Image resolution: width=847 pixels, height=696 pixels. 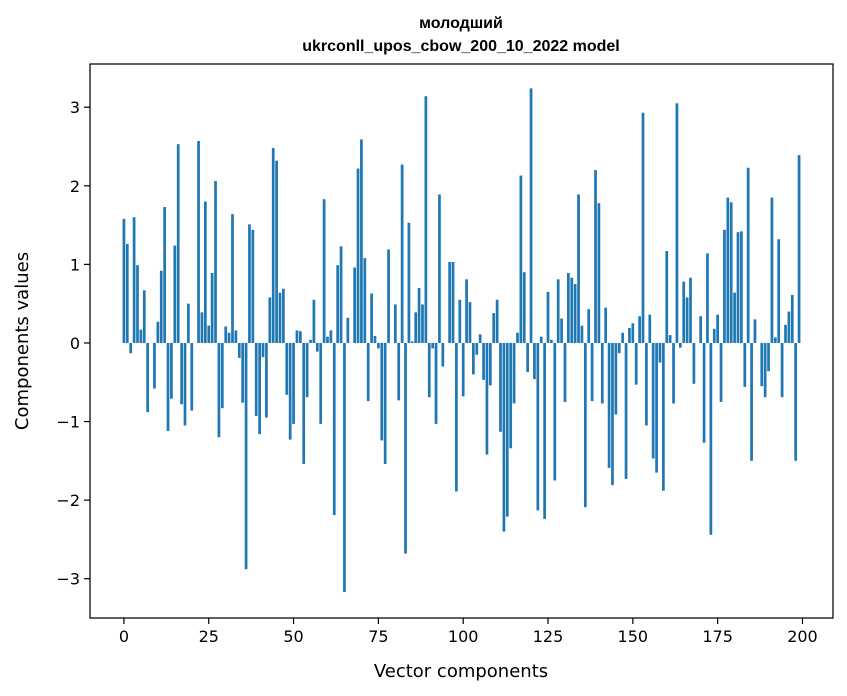 I want to click on y-tick-label: −3, so click(x=68, y=579).